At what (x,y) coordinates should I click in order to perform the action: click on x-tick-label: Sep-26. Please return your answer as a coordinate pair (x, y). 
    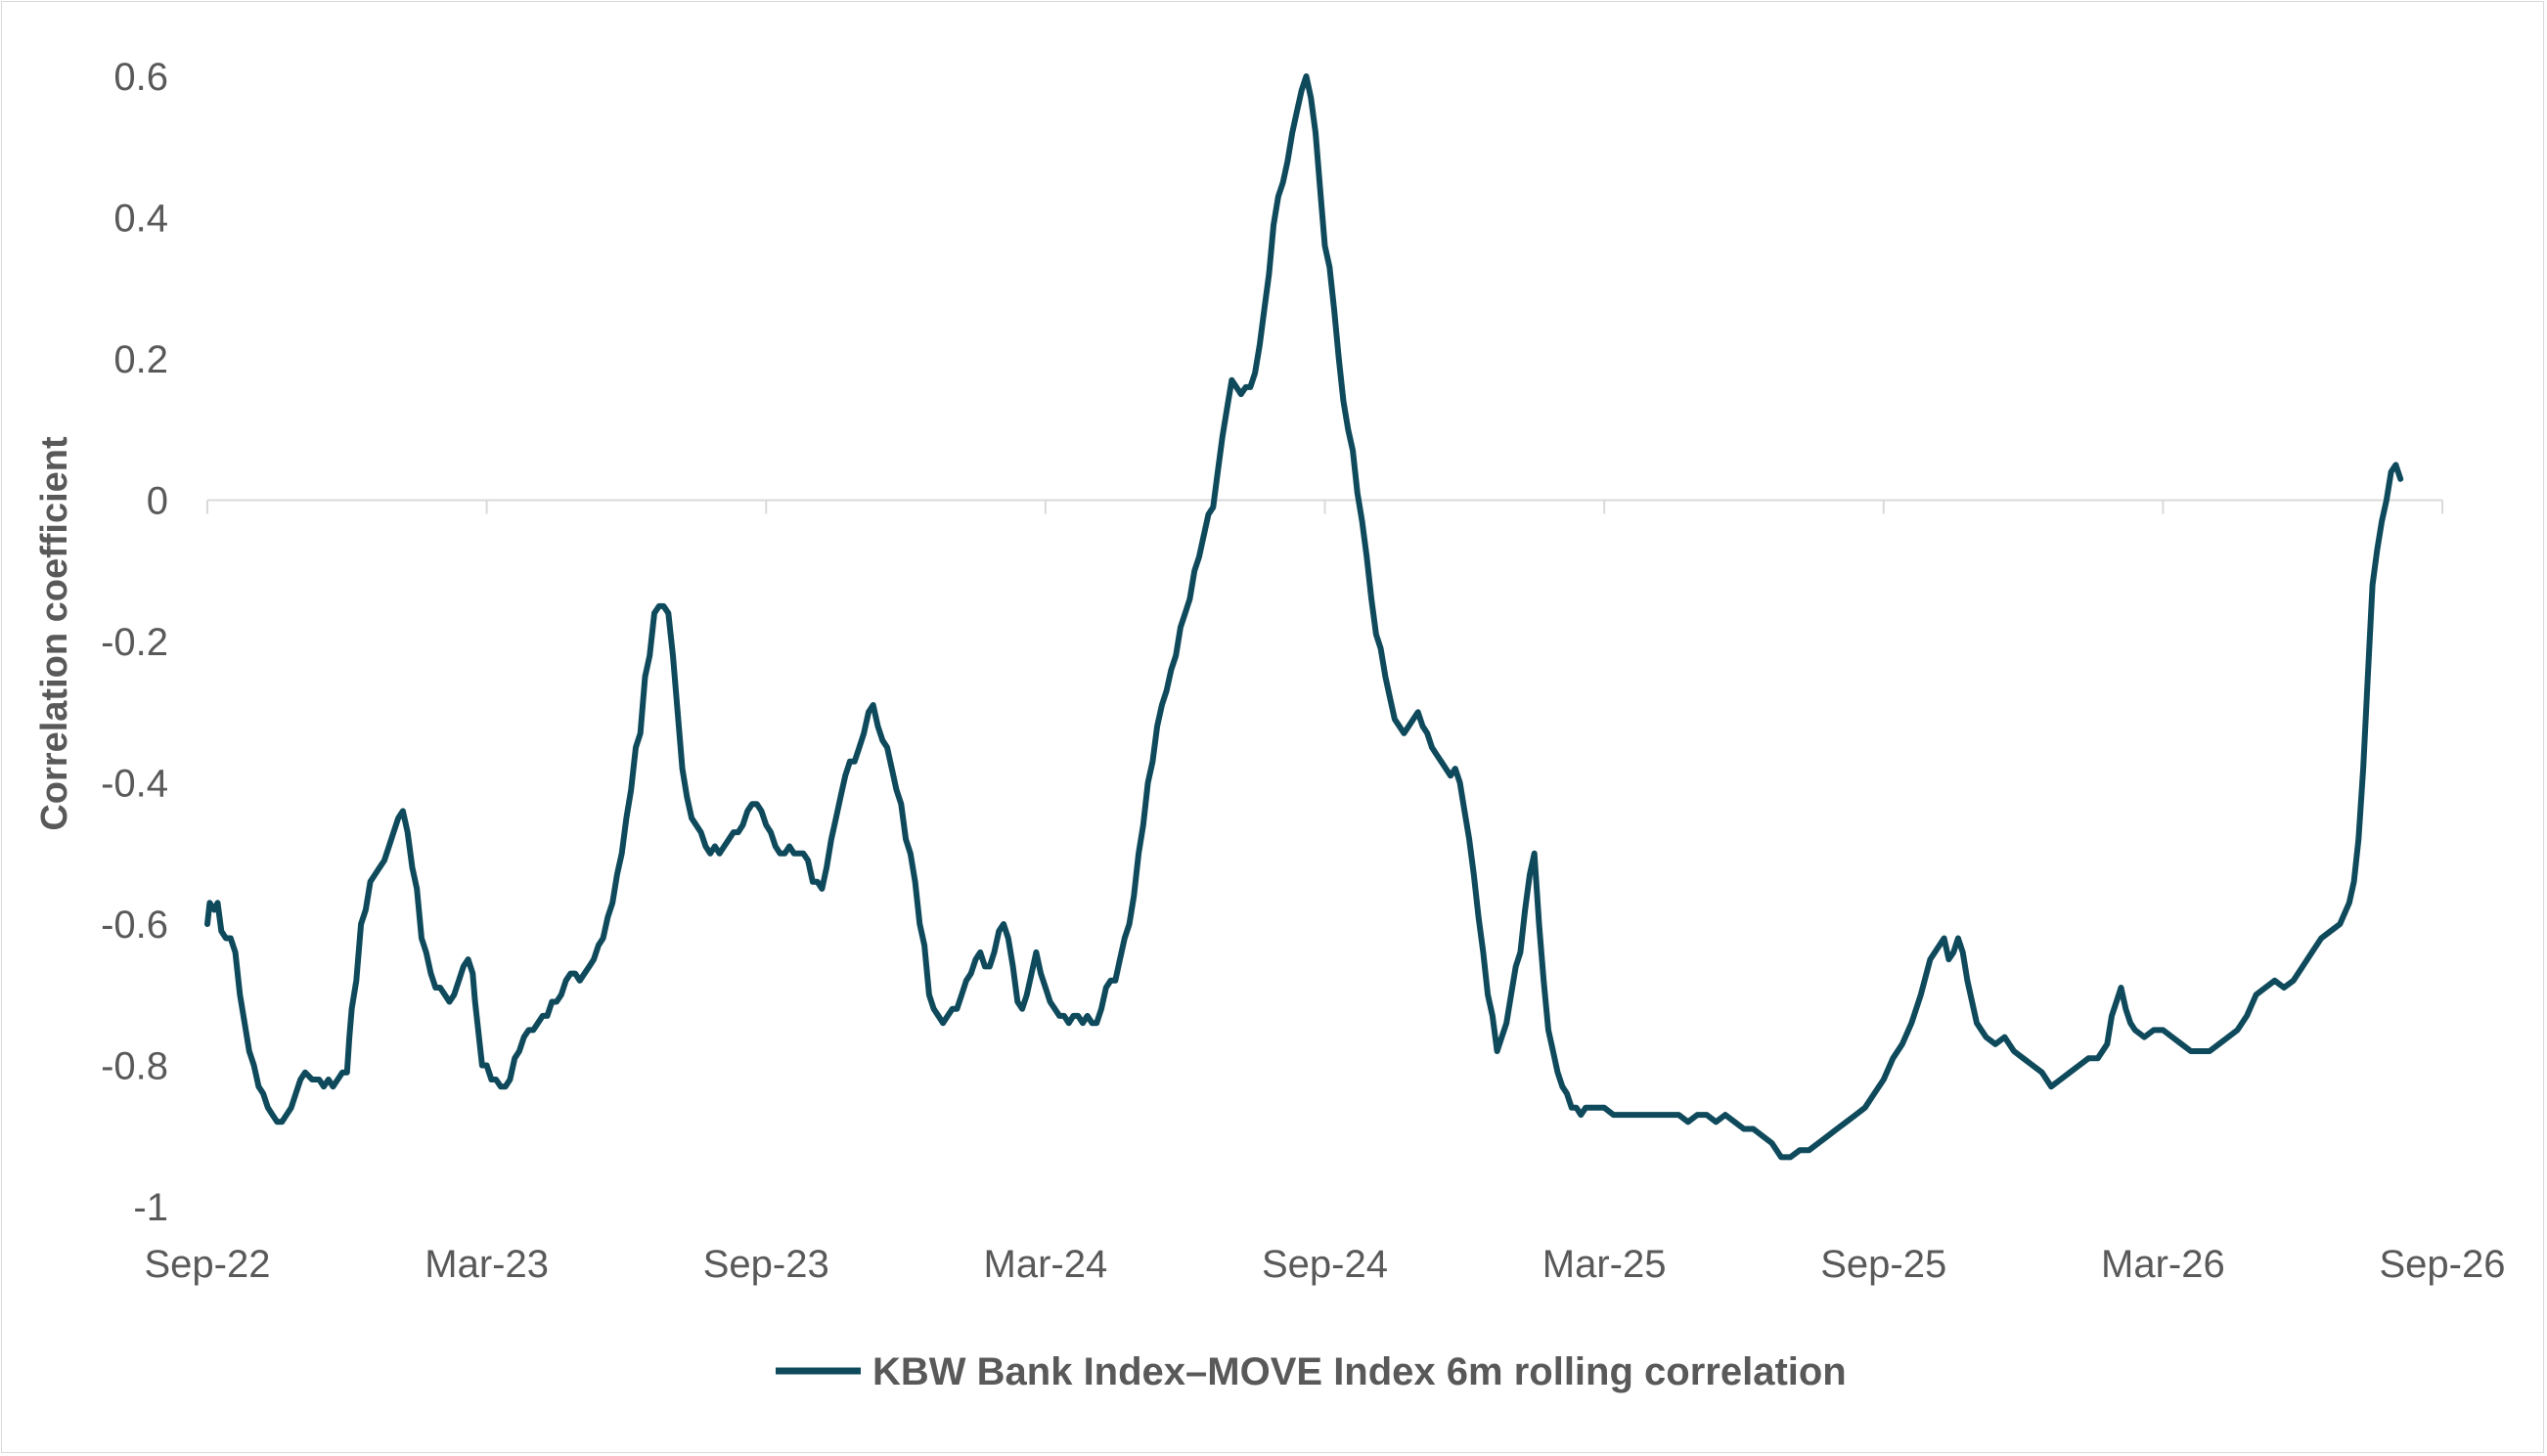
    Looking at the image, I should click on (2443, 1264).